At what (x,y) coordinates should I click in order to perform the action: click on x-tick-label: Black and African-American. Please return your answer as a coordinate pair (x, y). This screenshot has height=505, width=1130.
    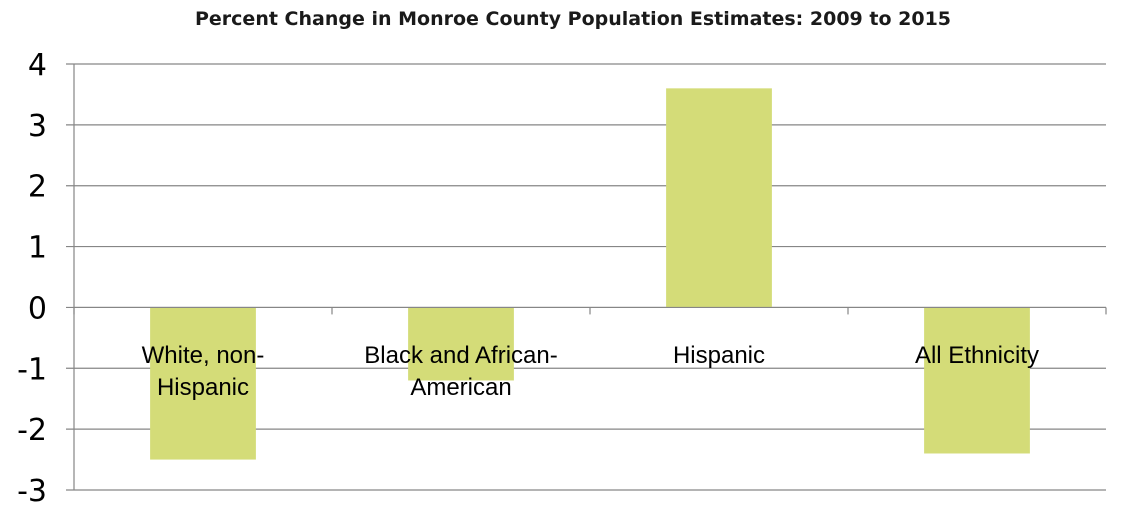
    Looking at the image, I should click on (460, 371).